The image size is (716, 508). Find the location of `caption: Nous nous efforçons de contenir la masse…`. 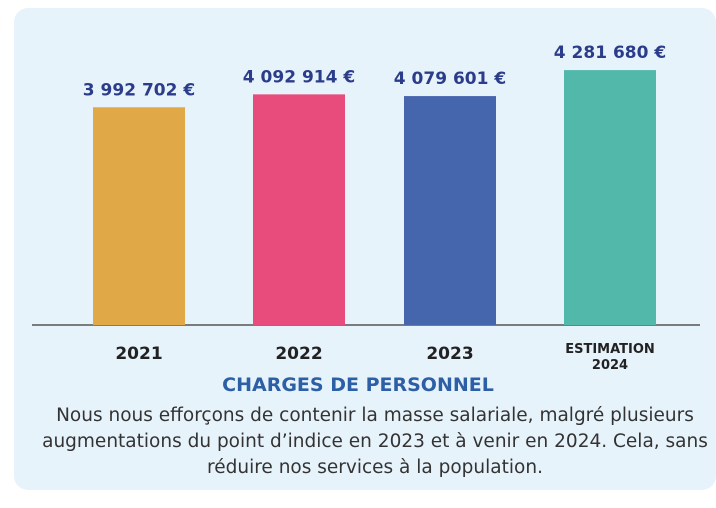

caption: Nous nous efforçons de contenir la masse… is located at coordinates (375, 441).